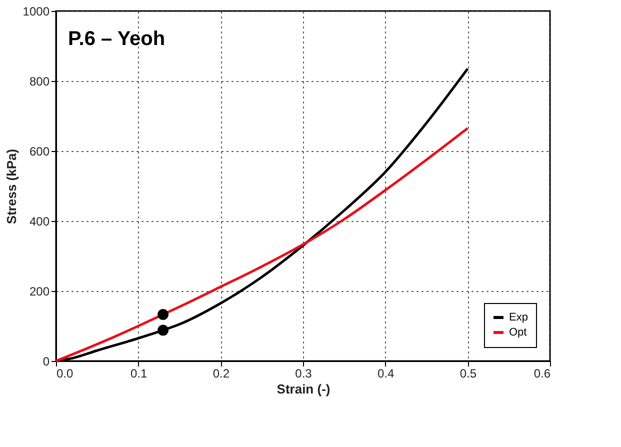 The image size is (621, 447). What do you see at coordinates (518, 318) in the screenshot?
I see `legend-label: Exp` at bounding box center [518, 318].